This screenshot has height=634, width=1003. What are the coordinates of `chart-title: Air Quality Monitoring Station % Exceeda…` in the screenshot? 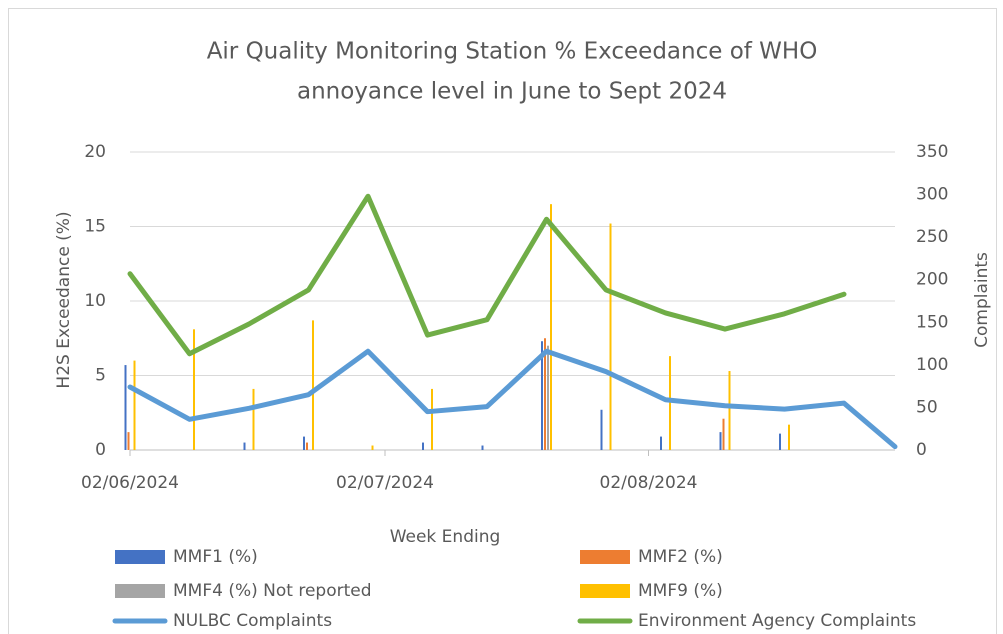 It's located at (512, 52).